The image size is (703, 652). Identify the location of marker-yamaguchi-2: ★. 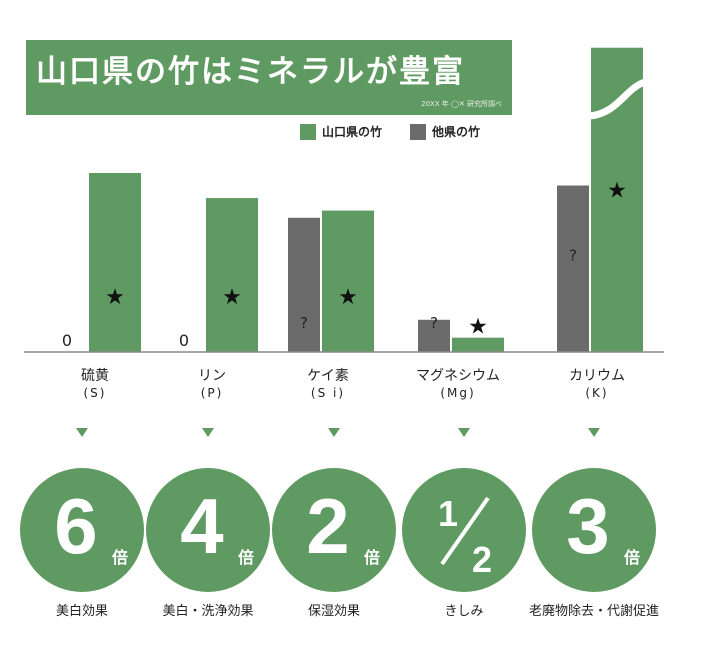
(348, 297).